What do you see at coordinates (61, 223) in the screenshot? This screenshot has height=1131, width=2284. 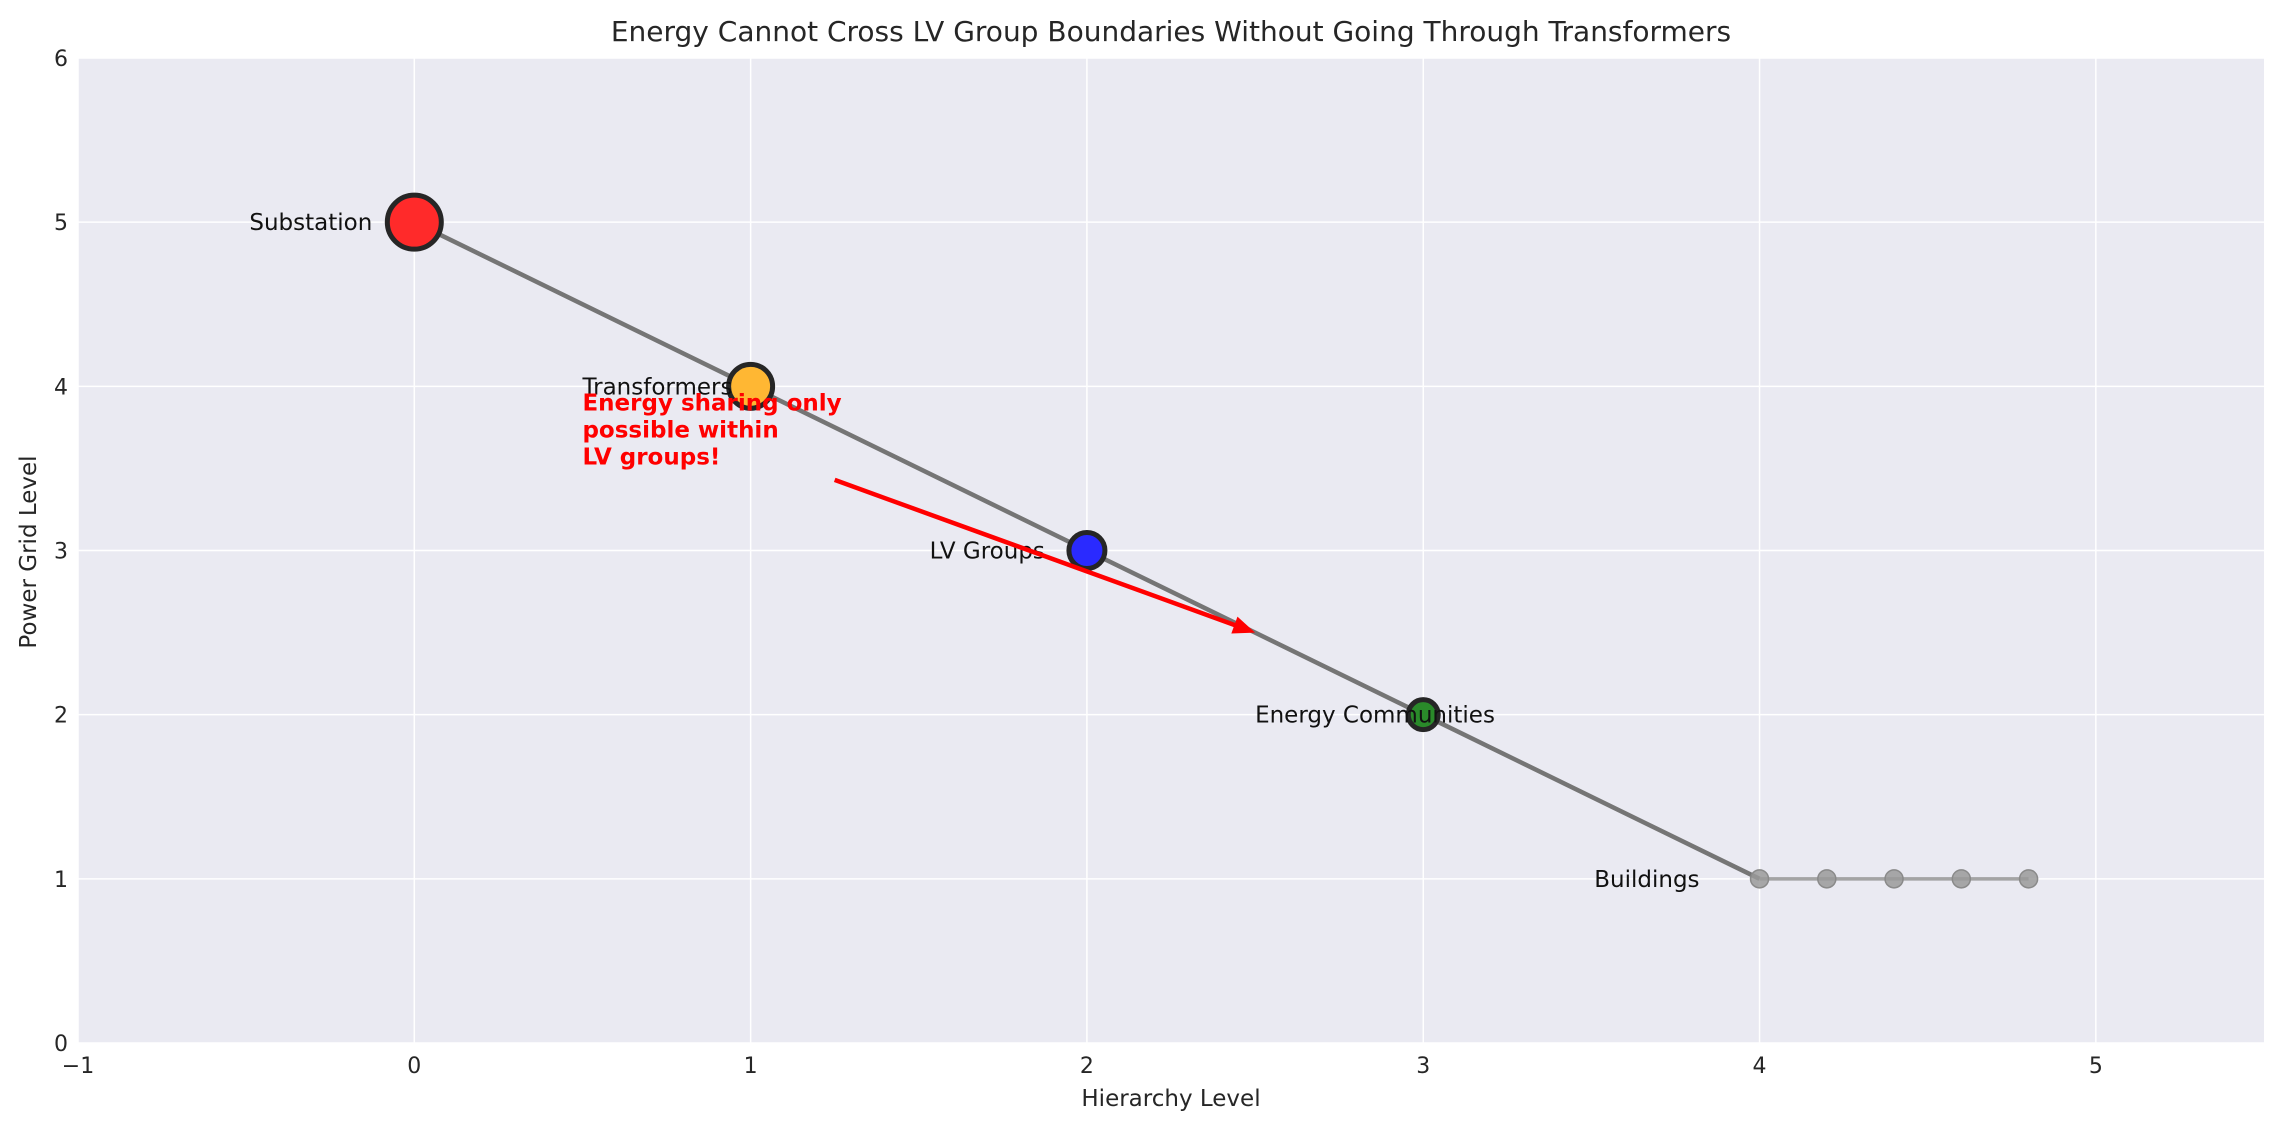 I see `y-tick-label: 5` at bounding box center [61, 223].